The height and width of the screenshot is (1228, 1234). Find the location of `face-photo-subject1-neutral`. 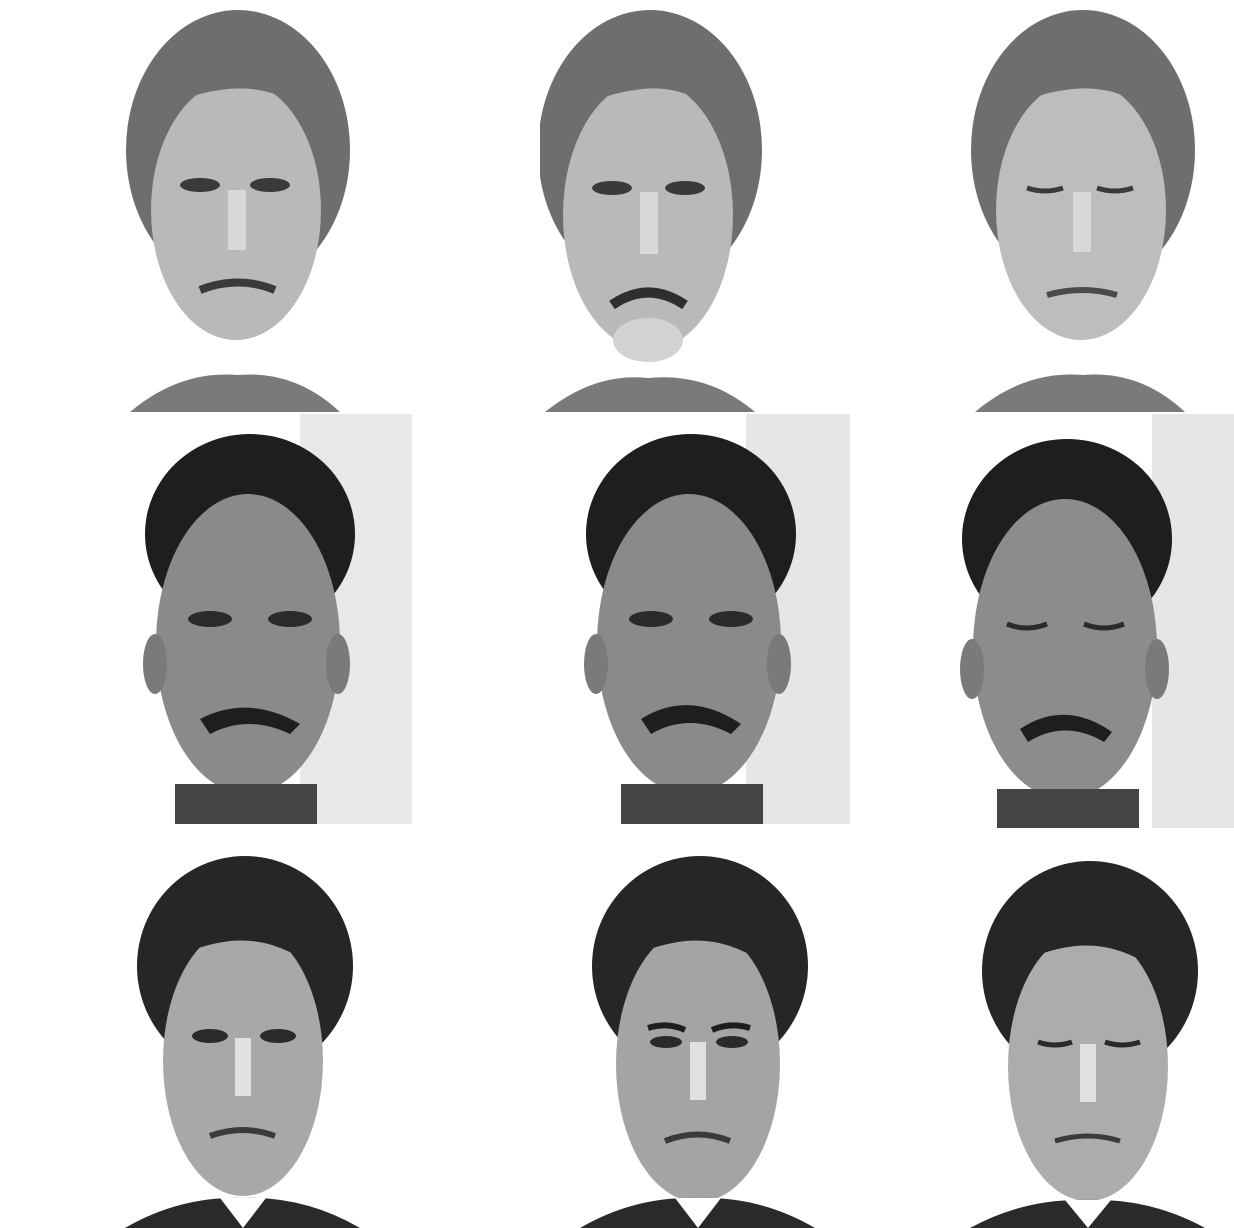

face-photo-subject1-neutral is located at coordinates (270, 206).